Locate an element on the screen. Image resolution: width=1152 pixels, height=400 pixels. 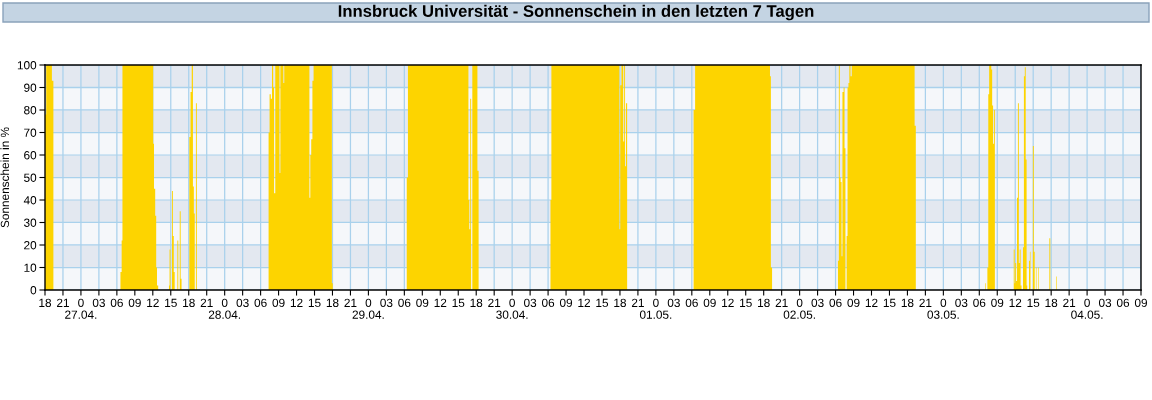
y-tick-label: 30 is located at coordinates (30, 222).